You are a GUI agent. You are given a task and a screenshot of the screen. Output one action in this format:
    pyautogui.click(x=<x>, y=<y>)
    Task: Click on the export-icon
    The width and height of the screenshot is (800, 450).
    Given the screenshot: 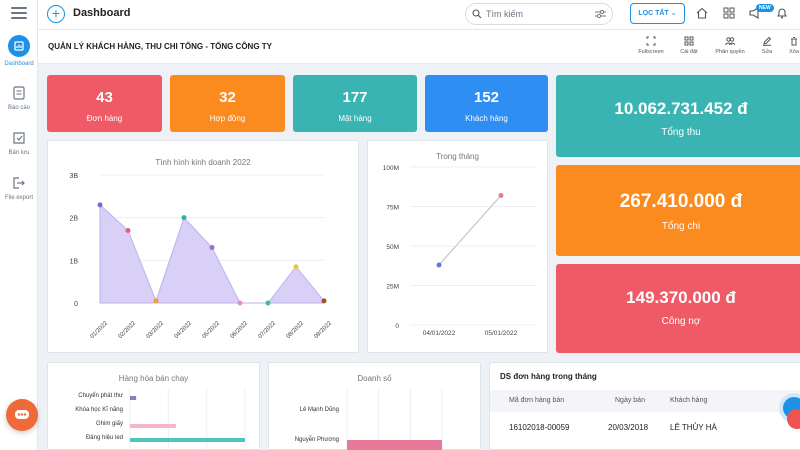 What is the action you would take?
    pyautogui.click(x=19, y=183)
    